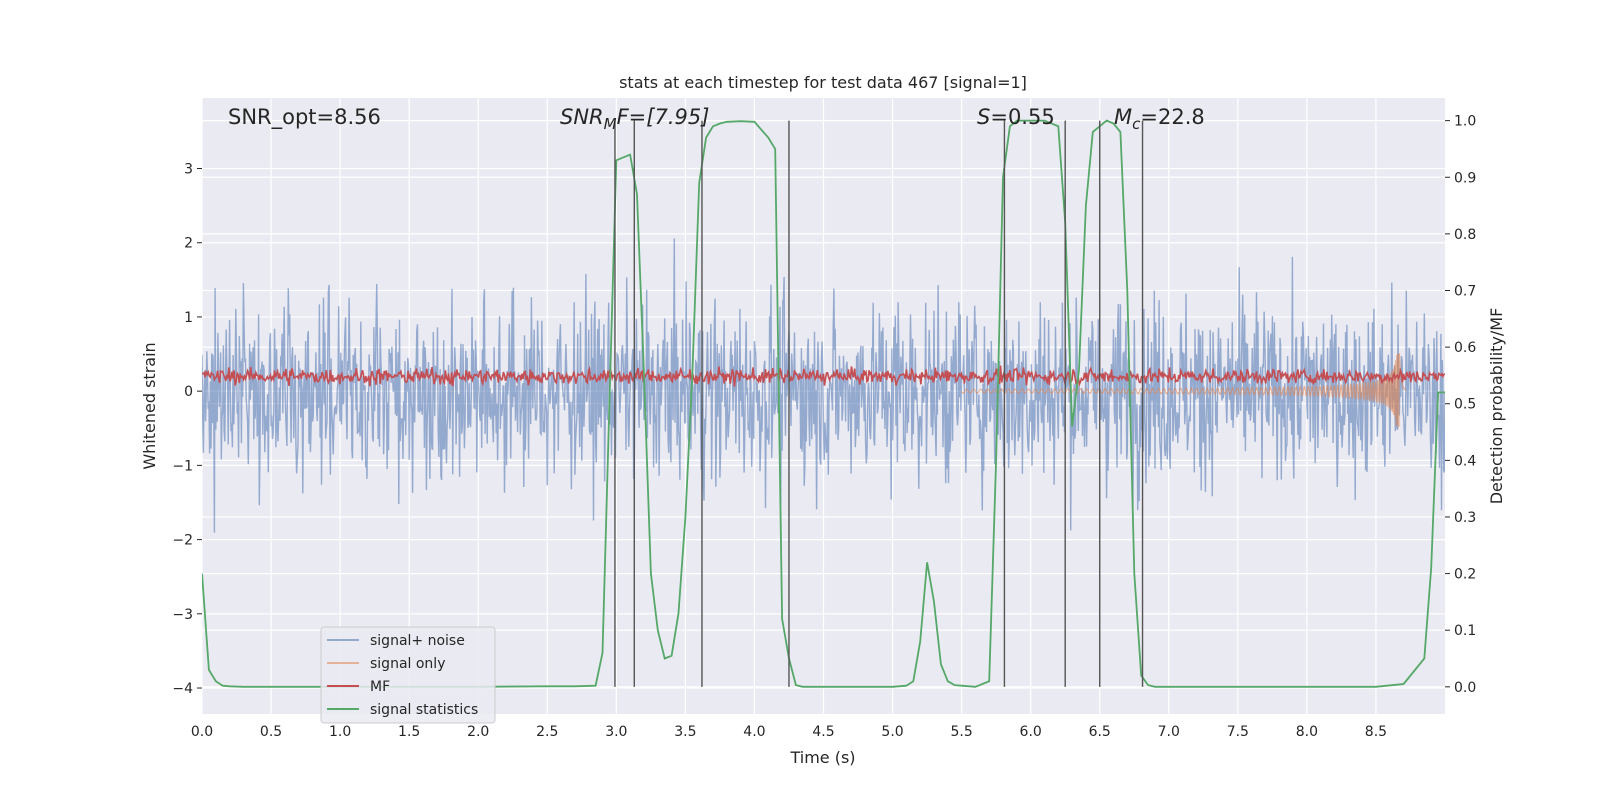 Image resolution: width=1600 pixels, height=800 pixels. What do you see at coordinates (823, 376) in the screenshot?
I see `series-mf` at bounding box center [823, 376].